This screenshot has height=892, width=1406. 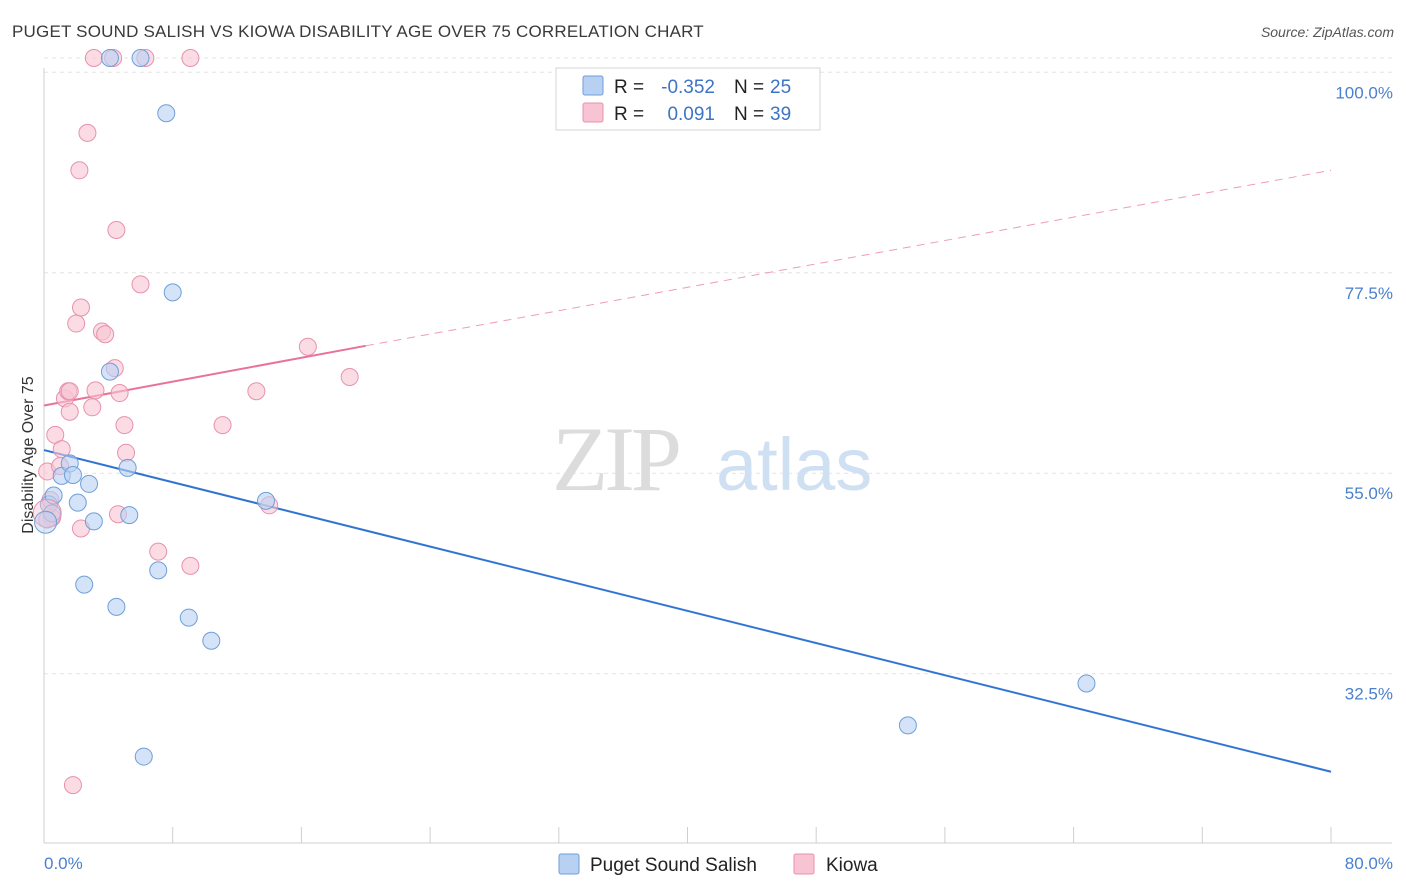 I want to click on bottom-legend-label-salish: Puget Sound Salish, so click(x=673, y=865).